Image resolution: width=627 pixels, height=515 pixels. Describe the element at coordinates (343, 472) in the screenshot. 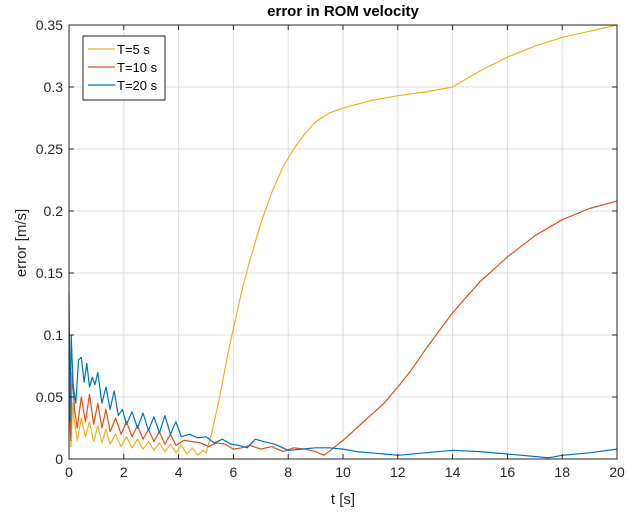

I see `x-tick-label: 10` at that location.